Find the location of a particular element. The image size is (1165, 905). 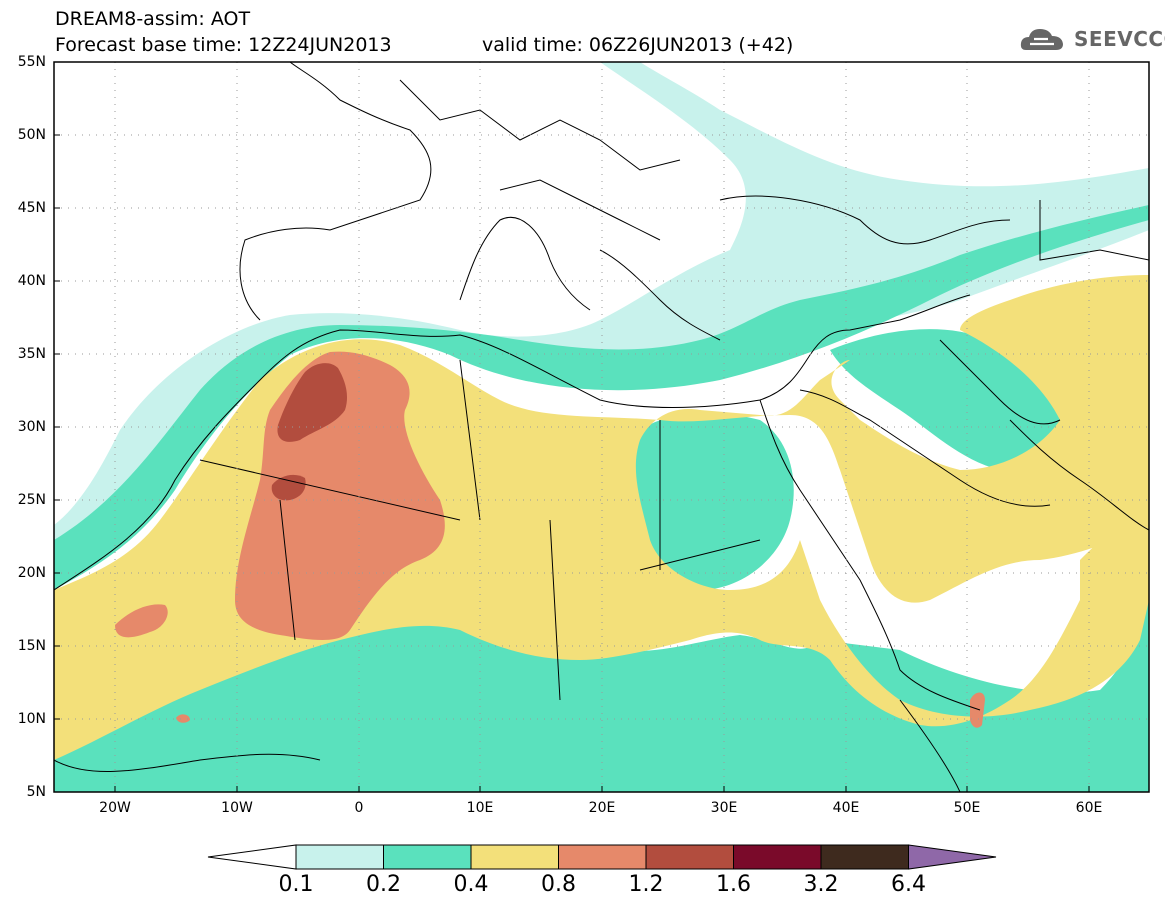

lat-label-45n: 45N is located at coordinates (31, 208).